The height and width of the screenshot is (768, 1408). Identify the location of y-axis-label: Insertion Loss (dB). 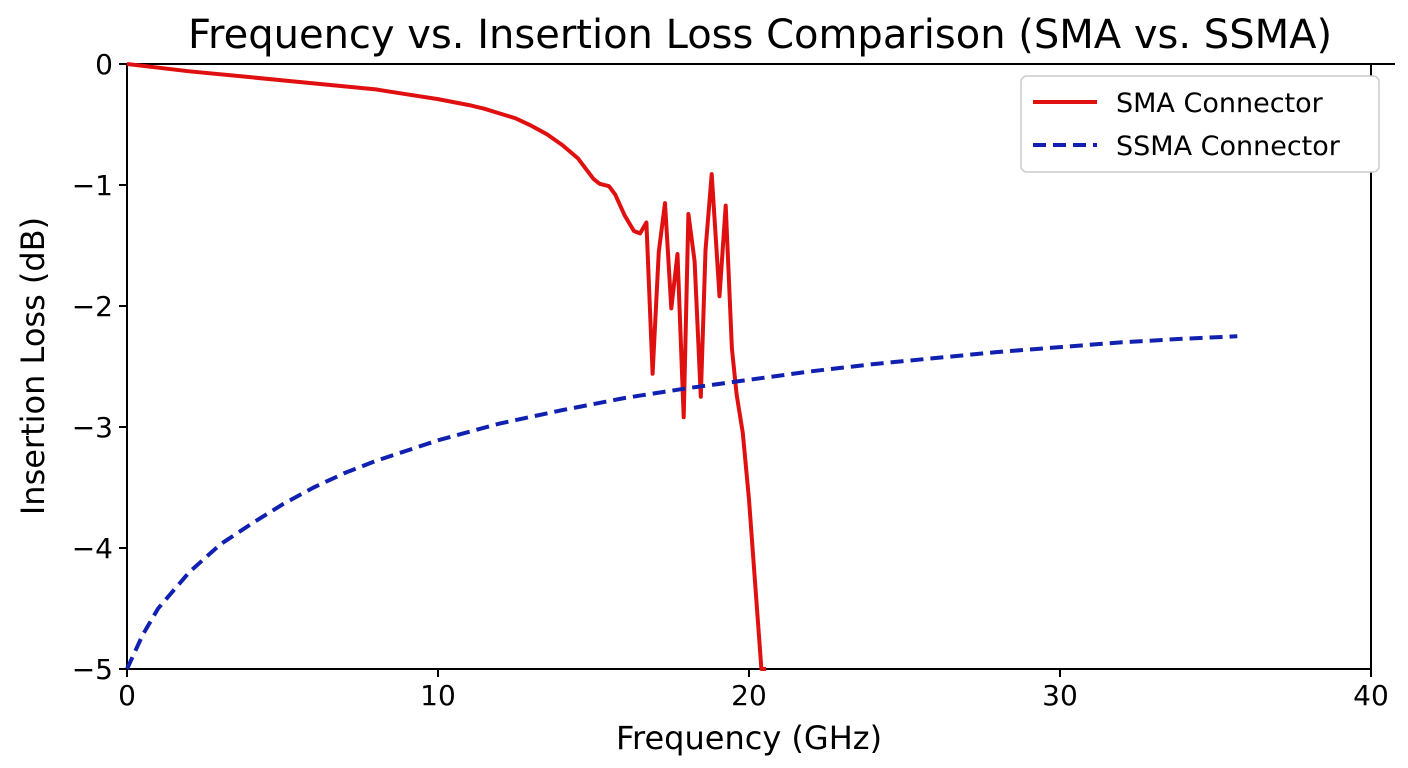
(33, 366).